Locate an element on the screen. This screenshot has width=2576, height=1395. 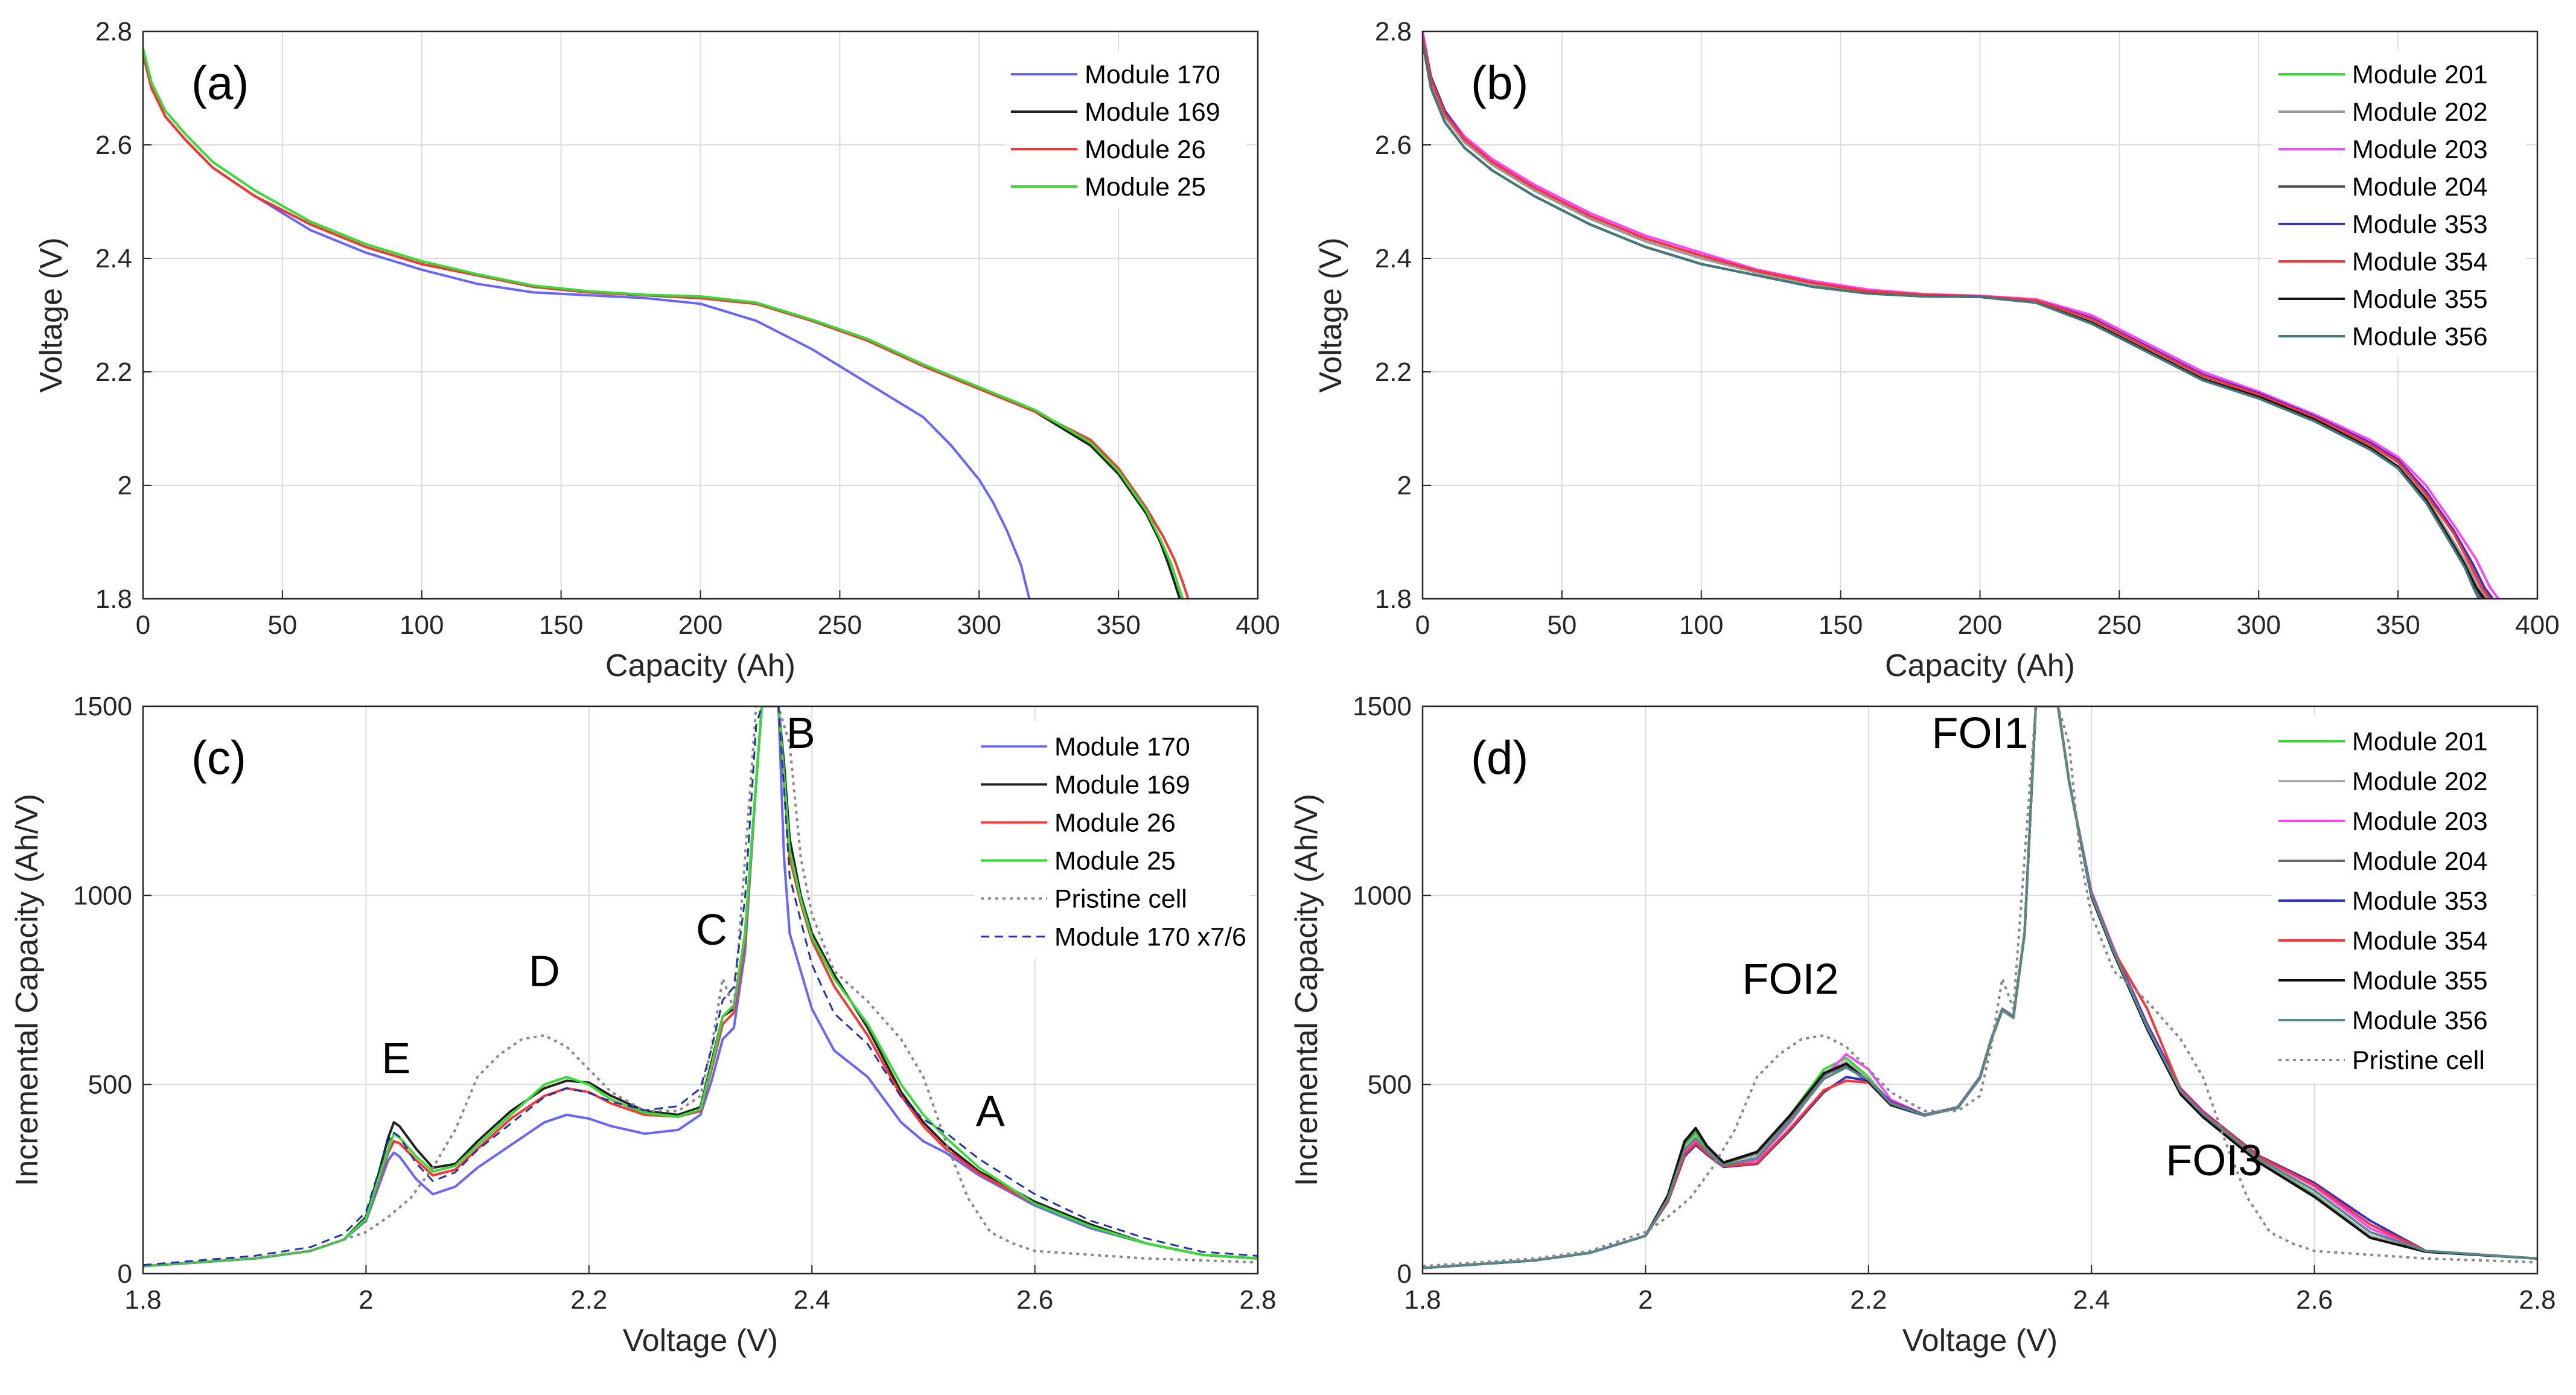
y-tick-label: 2.6 is located at coordinates (1393, 145).